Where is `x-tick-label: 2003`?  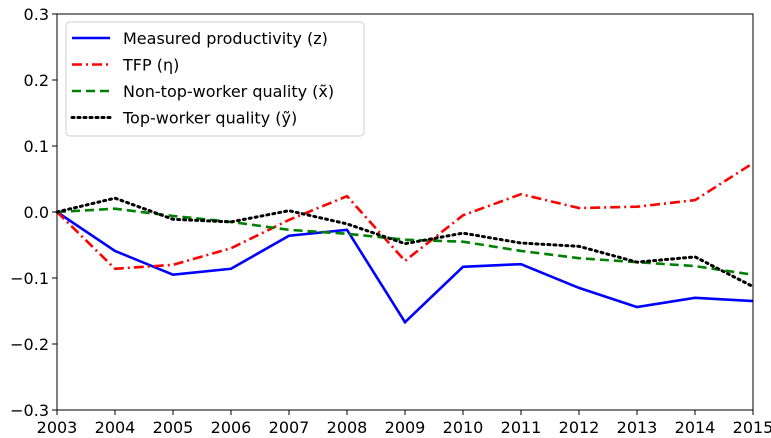
x-tick-label: 2003 is located at coordinates (57, 427).